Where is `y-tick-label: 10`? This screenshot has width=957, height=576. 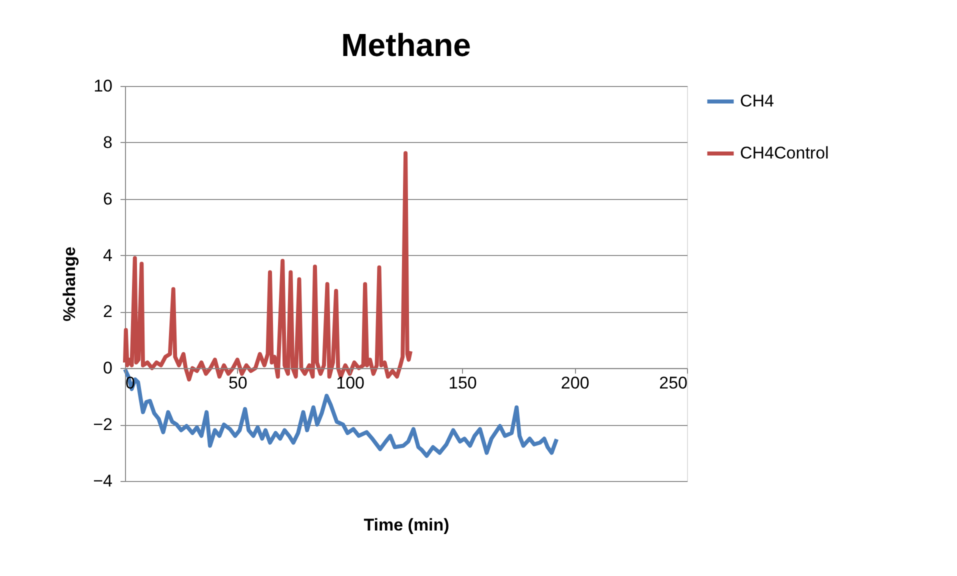 y-tick-label: 10 is located at coordinates (103, 86).